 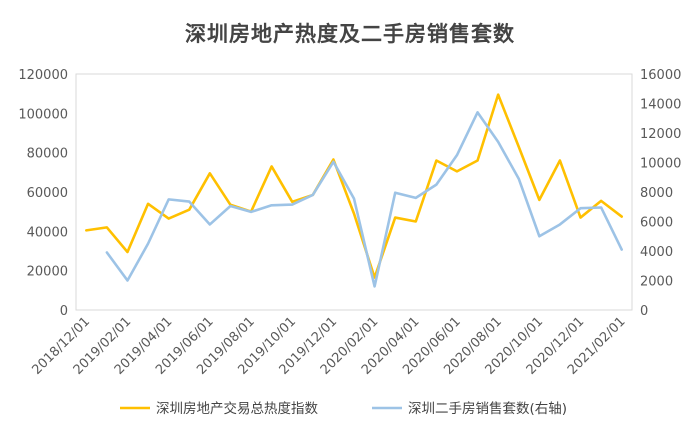 What do you see at coordinates (660, 105) in the screenshot?
I see `y-right-tick-label: 14000` at bounding box center [660, 105].